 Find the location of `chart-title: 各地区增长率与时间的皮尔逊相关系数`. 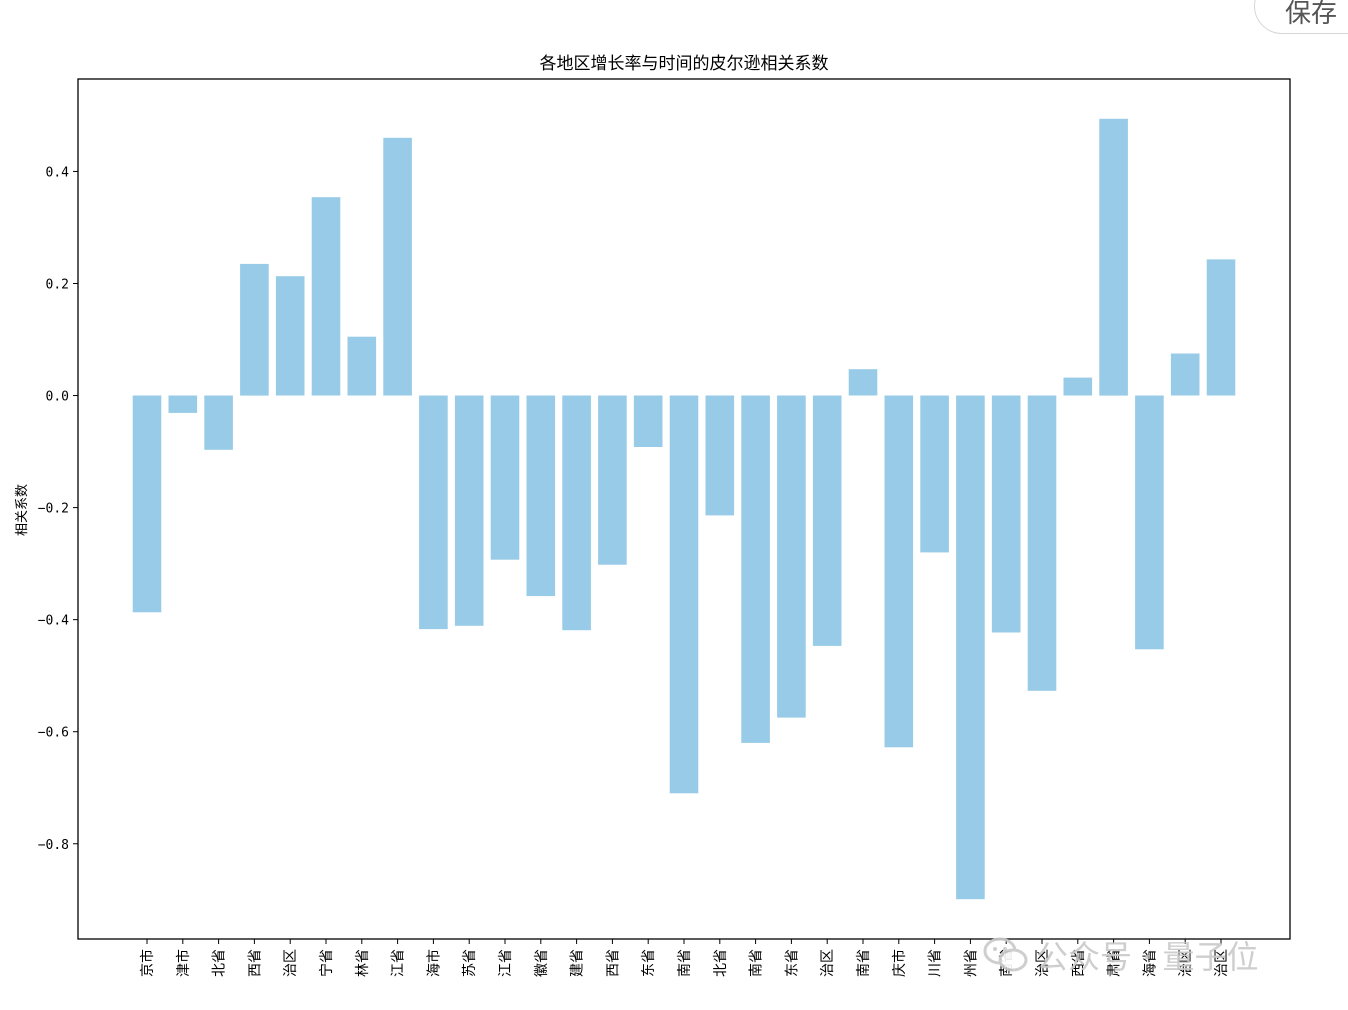

chart-title: 各地区增长率与时间的皮尔逊相关系数 is located at coordinates (684, 64).